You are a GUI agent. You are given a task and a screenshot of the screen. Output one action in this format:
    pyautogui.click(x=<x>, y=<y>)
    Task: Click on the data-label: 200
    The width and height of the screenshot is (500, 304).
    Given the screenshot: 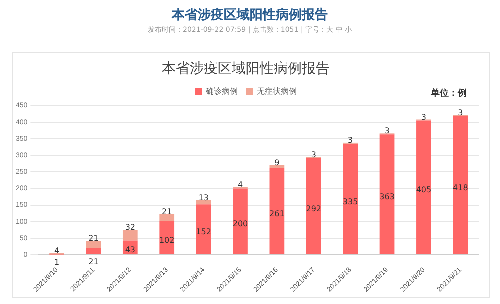 What is the action you would take?
    pyautogui.click(x=240, y=224)
    